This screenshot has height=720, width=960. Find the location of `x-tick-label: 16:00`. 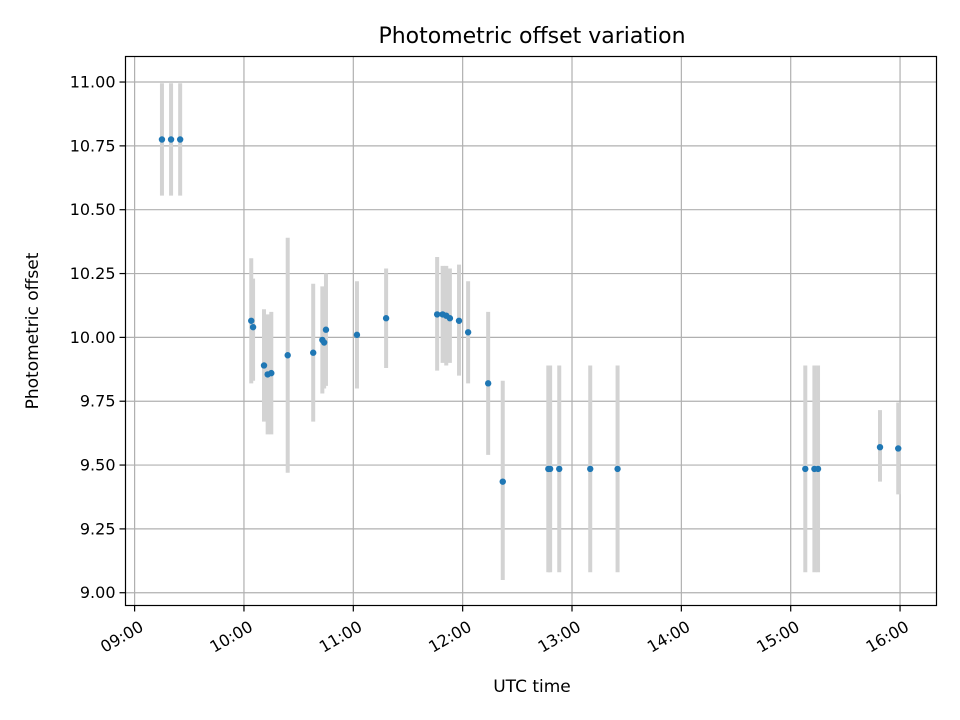

x-tick-label: 16:00 is located at coordinates (887, 637).